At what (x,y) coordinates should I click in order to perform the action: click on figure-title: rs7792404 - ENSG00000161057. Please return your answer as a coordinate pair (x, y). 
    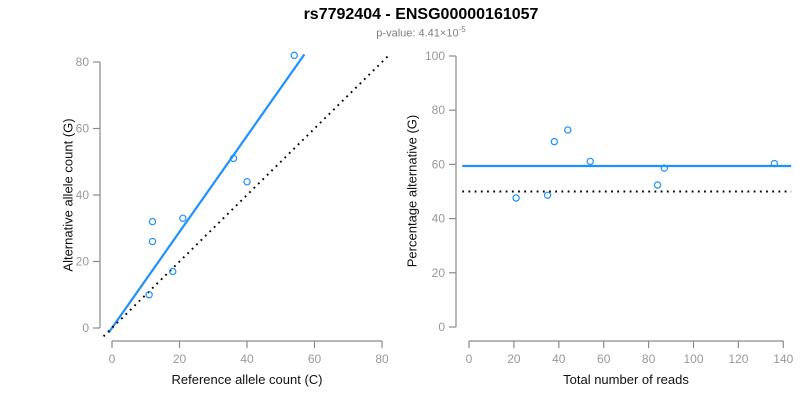
    Looking at the image, I should click on (421, 14).